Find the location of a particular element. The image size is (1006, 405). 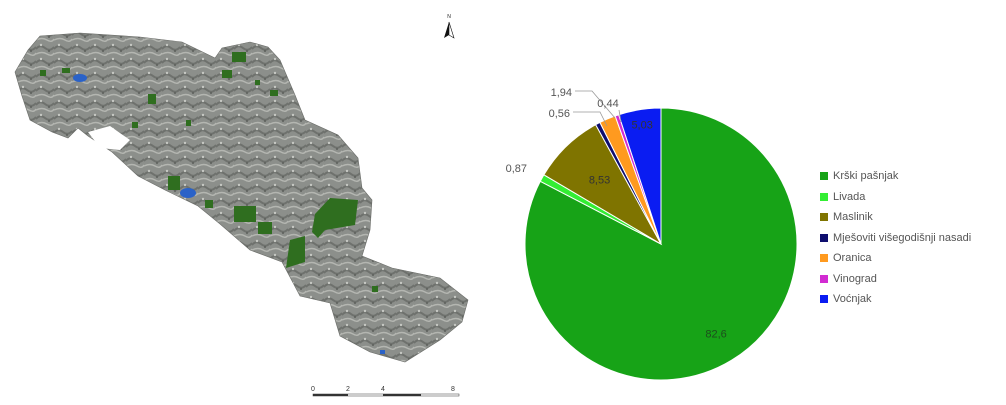

legend-item-vocnjak: Voćnjak is located at coordinates (895, 299).